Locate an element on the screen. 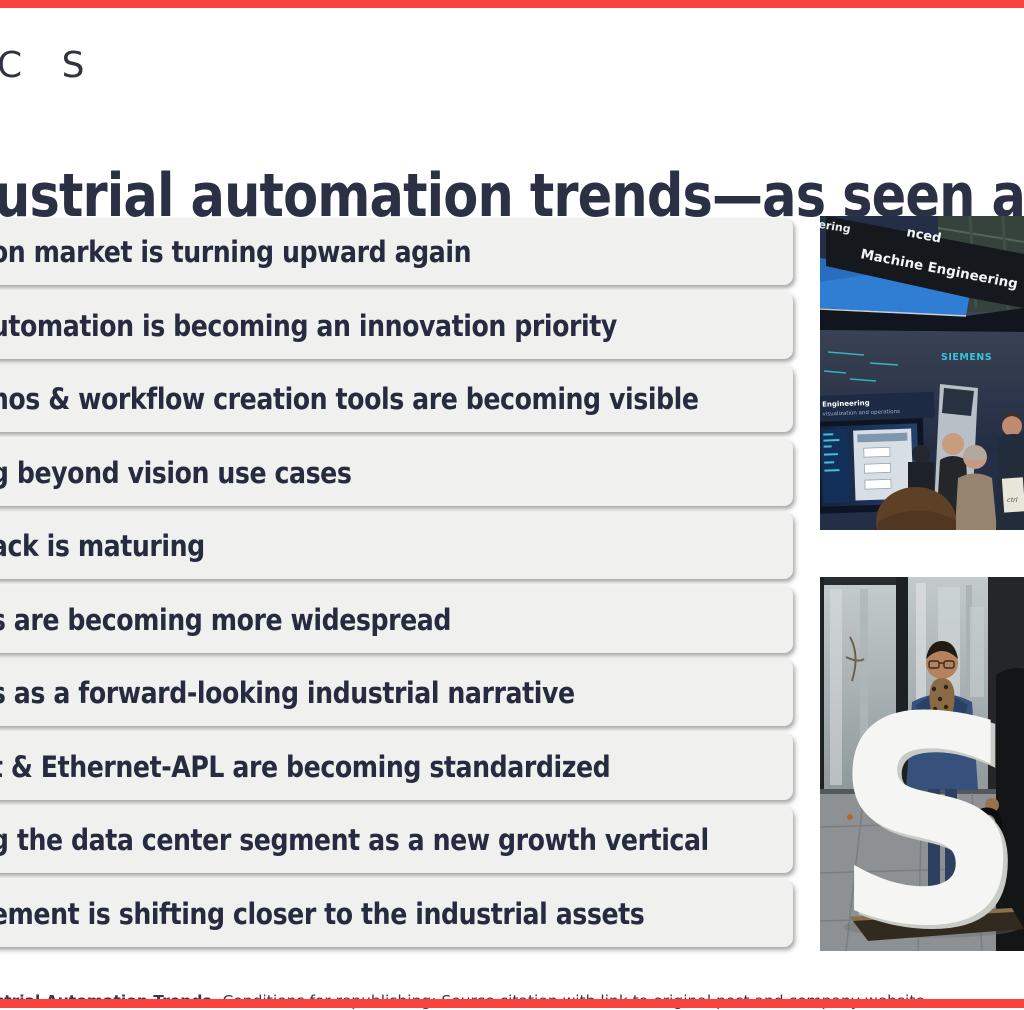  booth-monitor-title: Engineering is located at coordinates (846, 404).